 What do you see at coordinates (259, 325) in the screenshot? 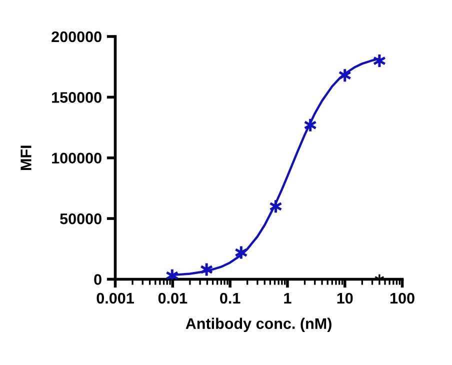
I see `x-axis-title: Antibody conc. (nM)` at bounding box center [259, 325].